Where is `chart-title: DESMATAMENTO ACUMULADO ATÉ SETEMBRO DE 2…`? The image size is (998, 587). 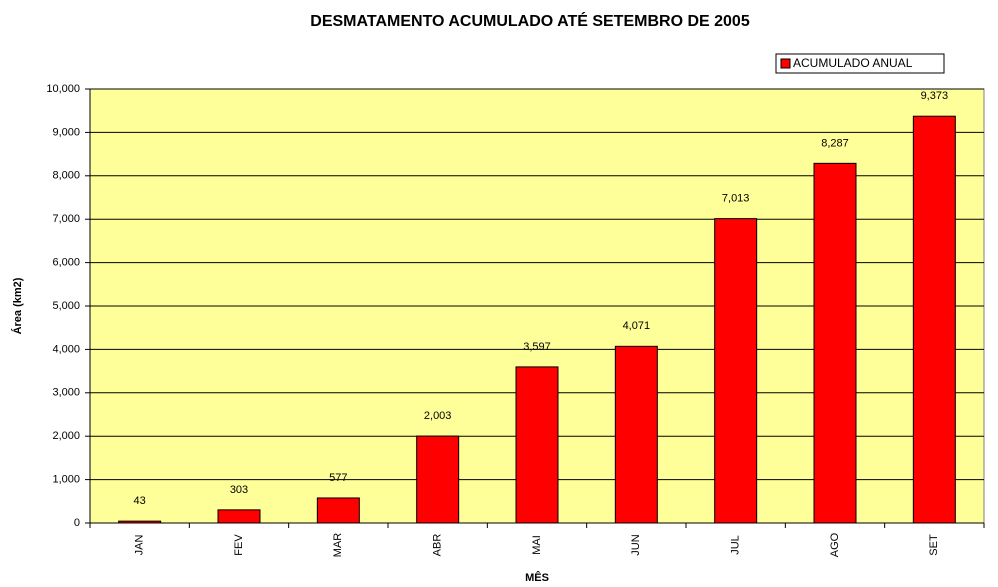
chart-title: DESMATAMENTO ACUMULADO ATÉ SETEMBRO DE 2… is located at coordinates (530, 20).